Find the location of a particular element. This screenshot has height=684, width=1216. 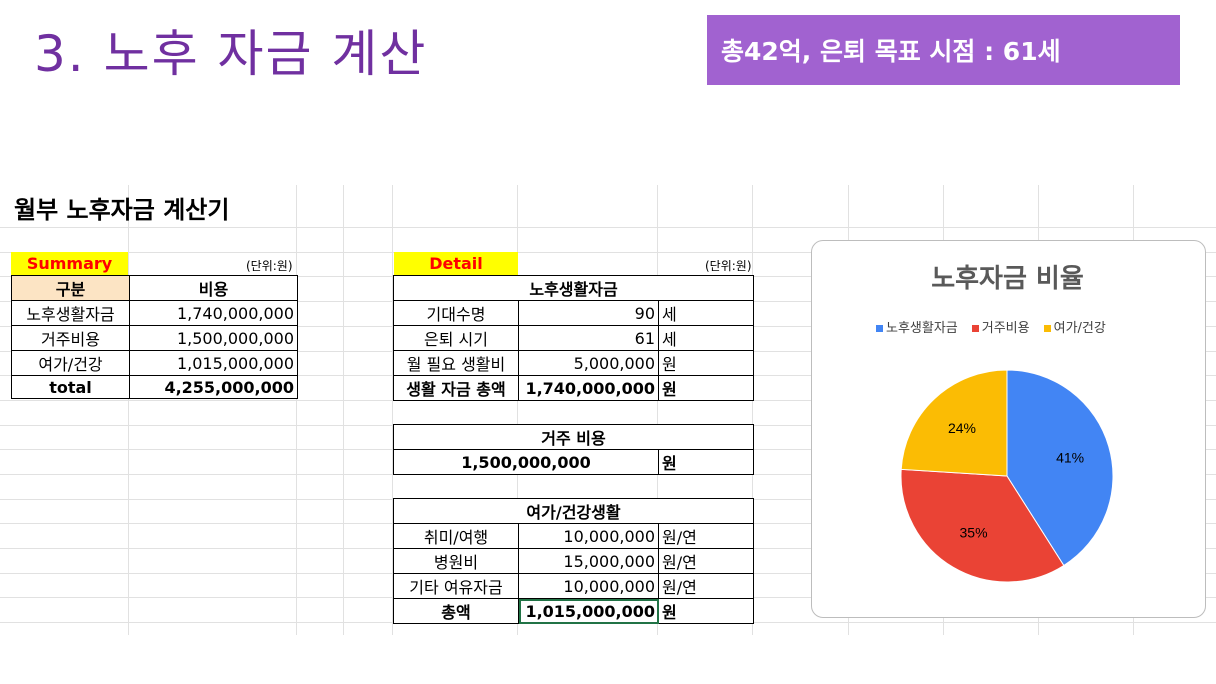

summary-header-cost: 비용 is located at coordinates (213, 288).